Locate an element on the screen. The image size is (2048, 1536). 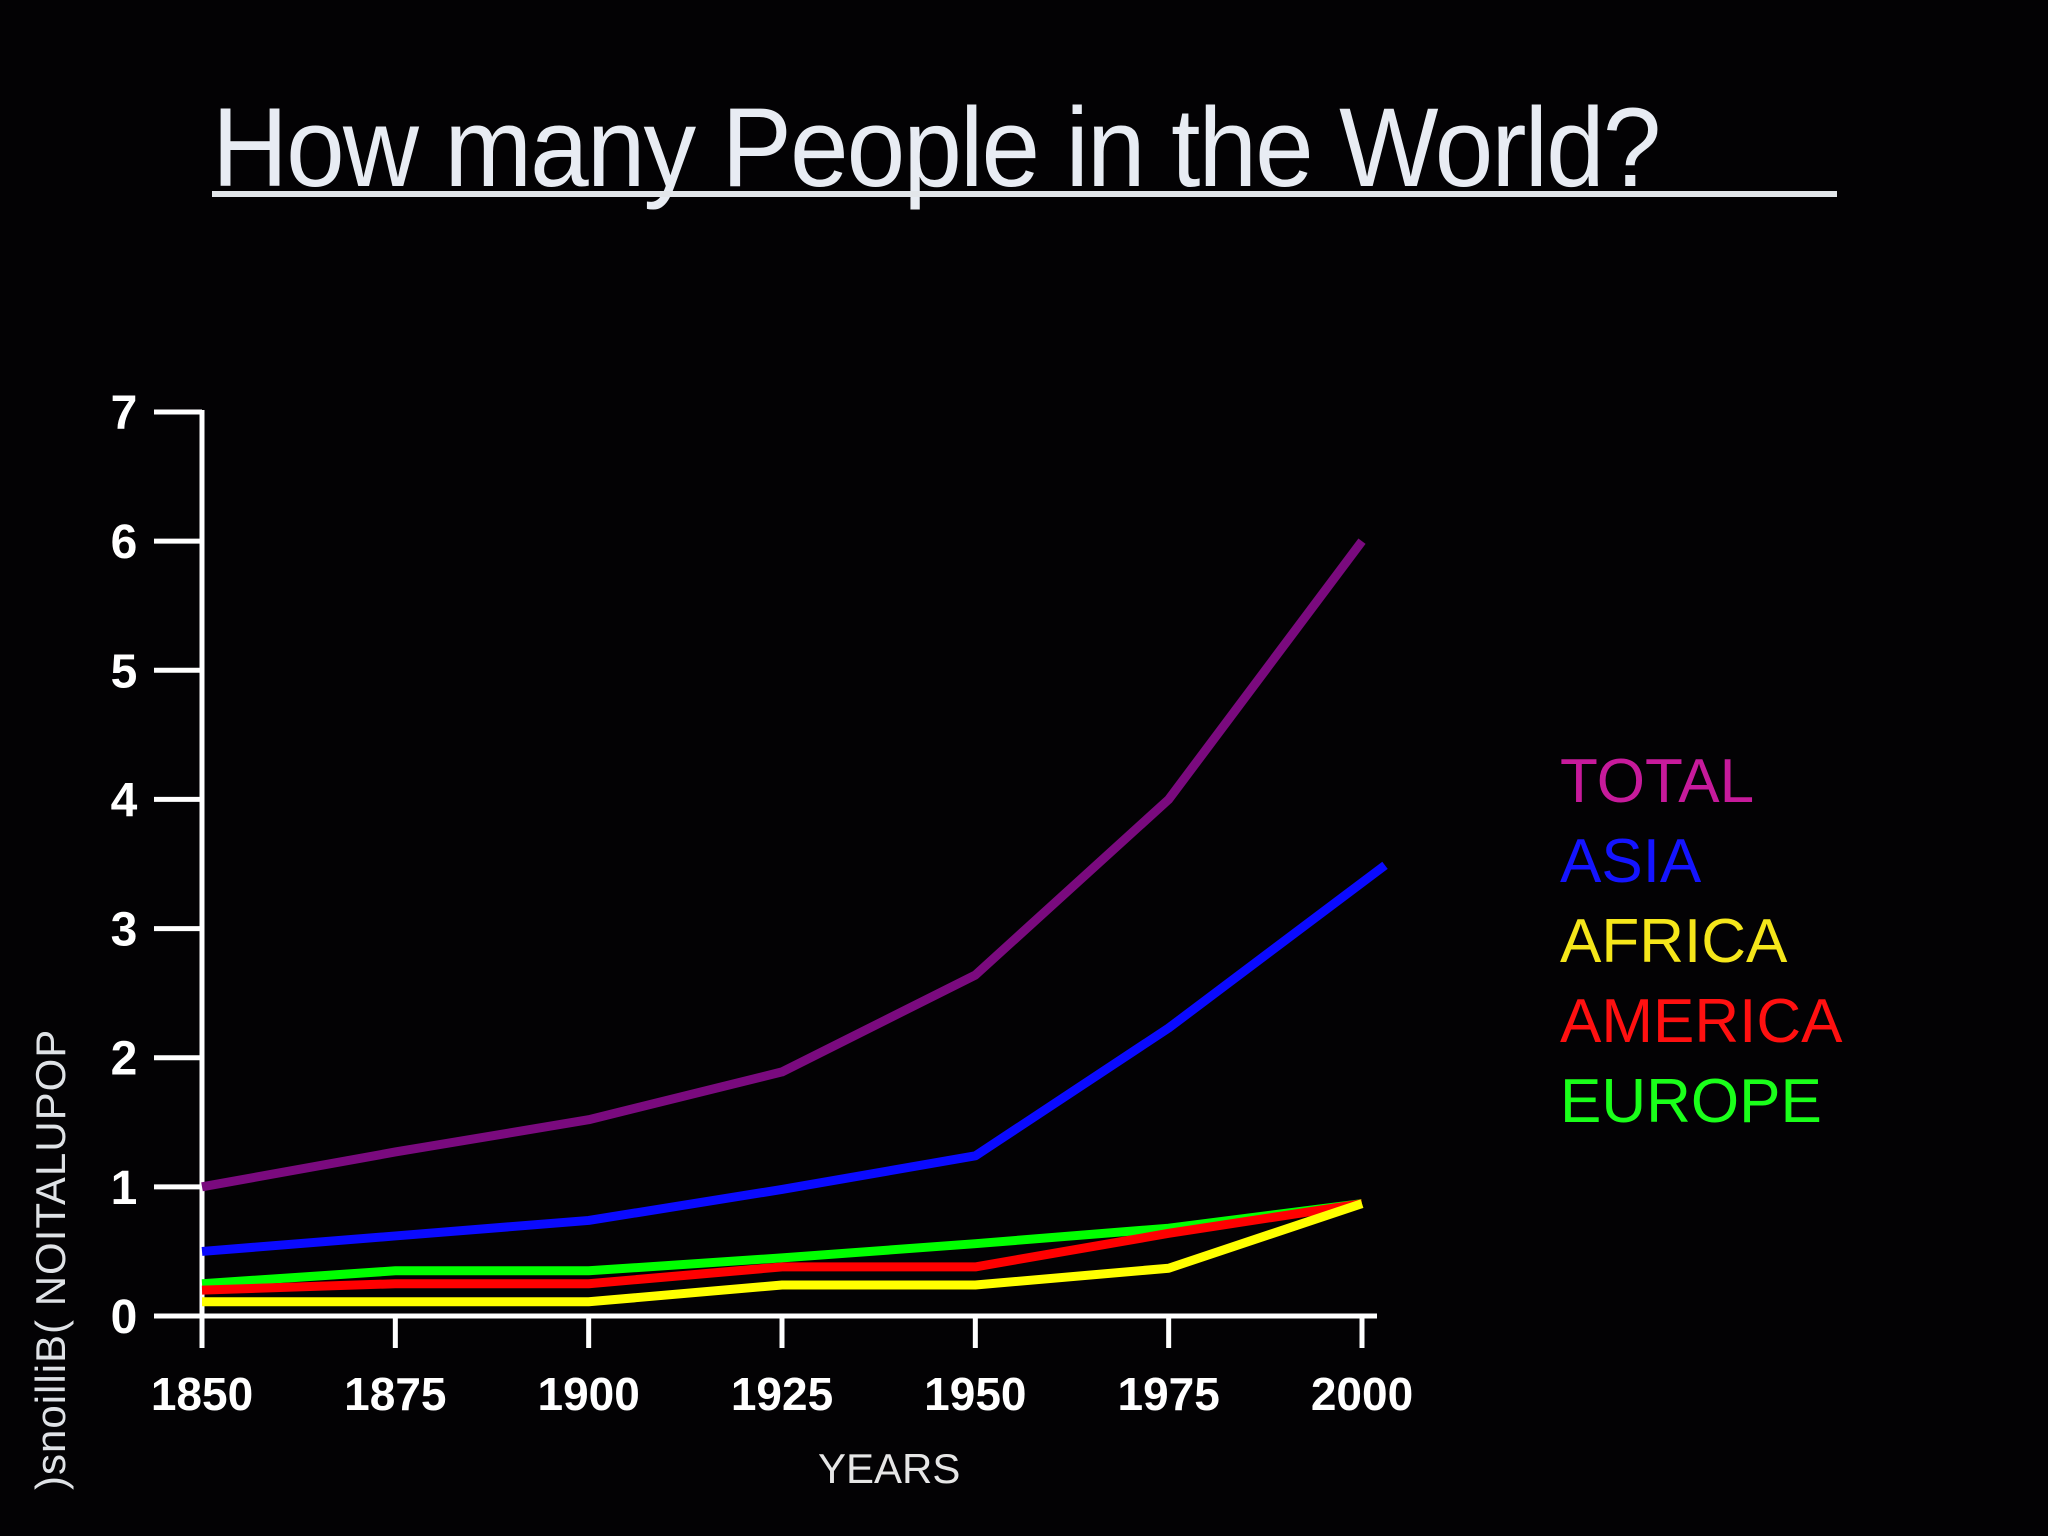
x-tick-label: 1975 is located at coordinates (1168, 1394).